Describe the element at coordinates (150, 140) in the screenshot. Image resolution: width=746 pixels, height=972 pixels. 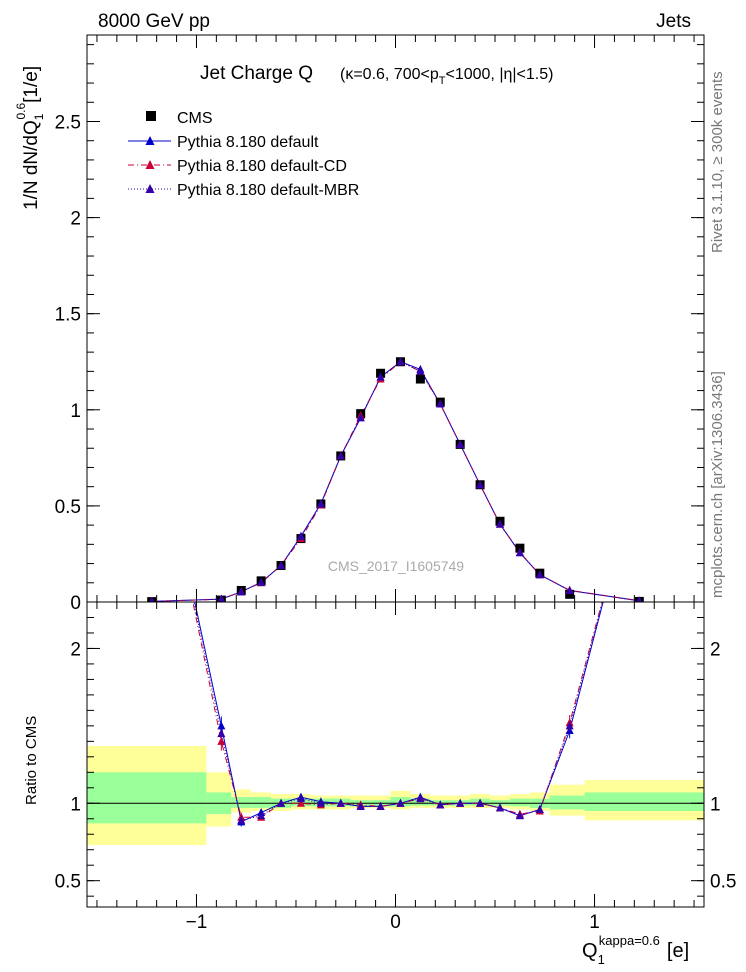
I see `legend-marker-default` at that location.